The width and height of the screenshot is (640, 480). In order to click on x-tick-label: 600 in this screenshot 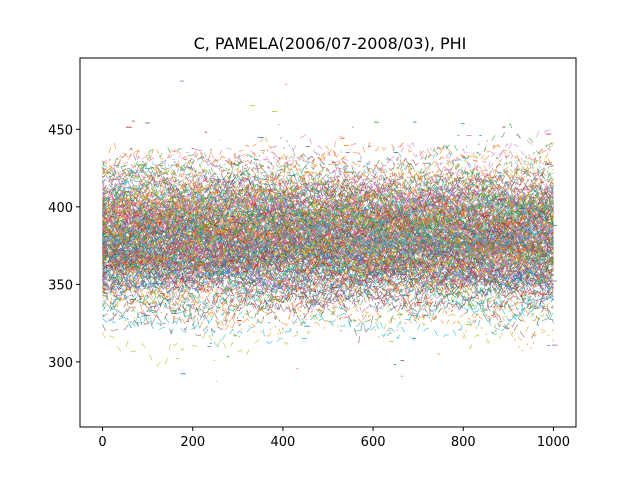, I will do `click(373, 442)`.